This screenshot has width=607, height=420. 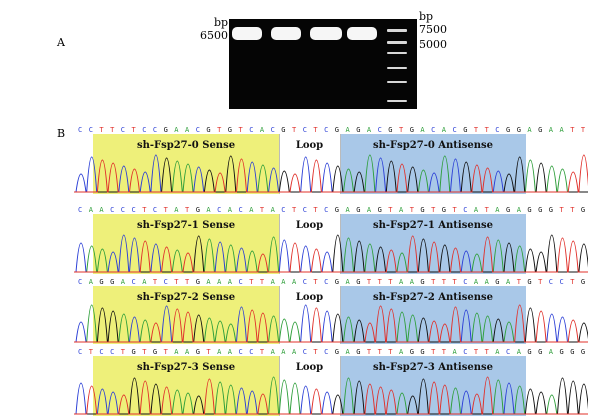 I want to click on trace-A, so click(x=331, y=323).